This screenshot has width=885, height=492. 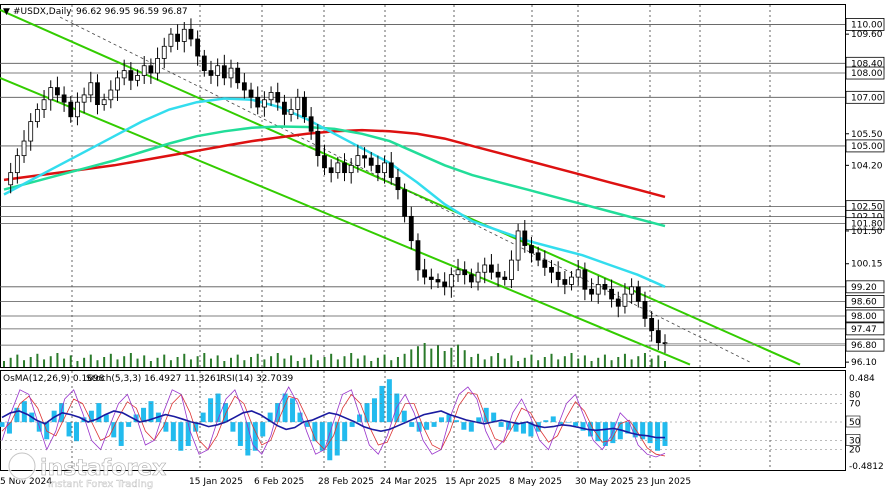 I want to click on osma-label: OsMA(12,26,9) 0.1698, so click(x=54, y=379).